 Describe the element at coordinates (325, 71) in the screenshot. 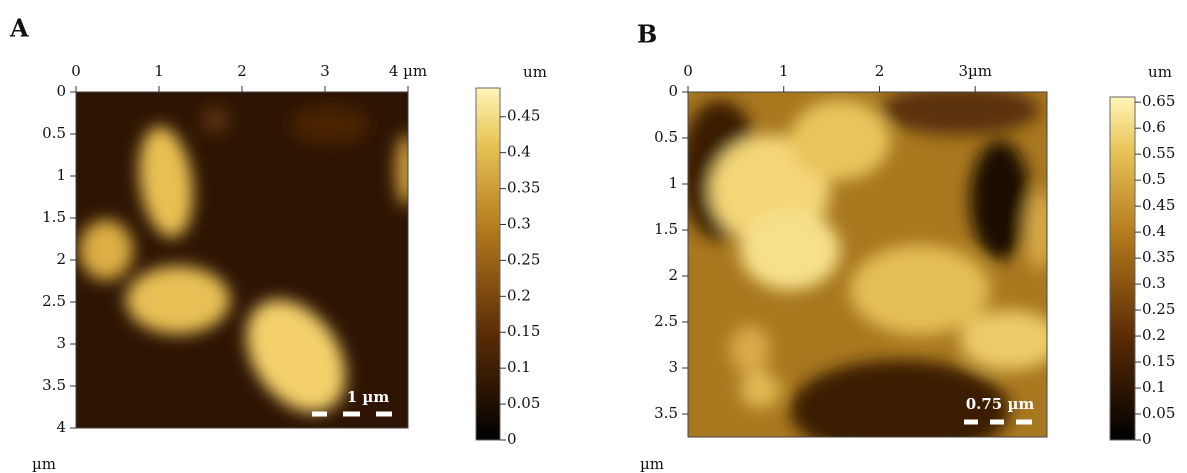

I see `x-tick-label: 3` at that location.